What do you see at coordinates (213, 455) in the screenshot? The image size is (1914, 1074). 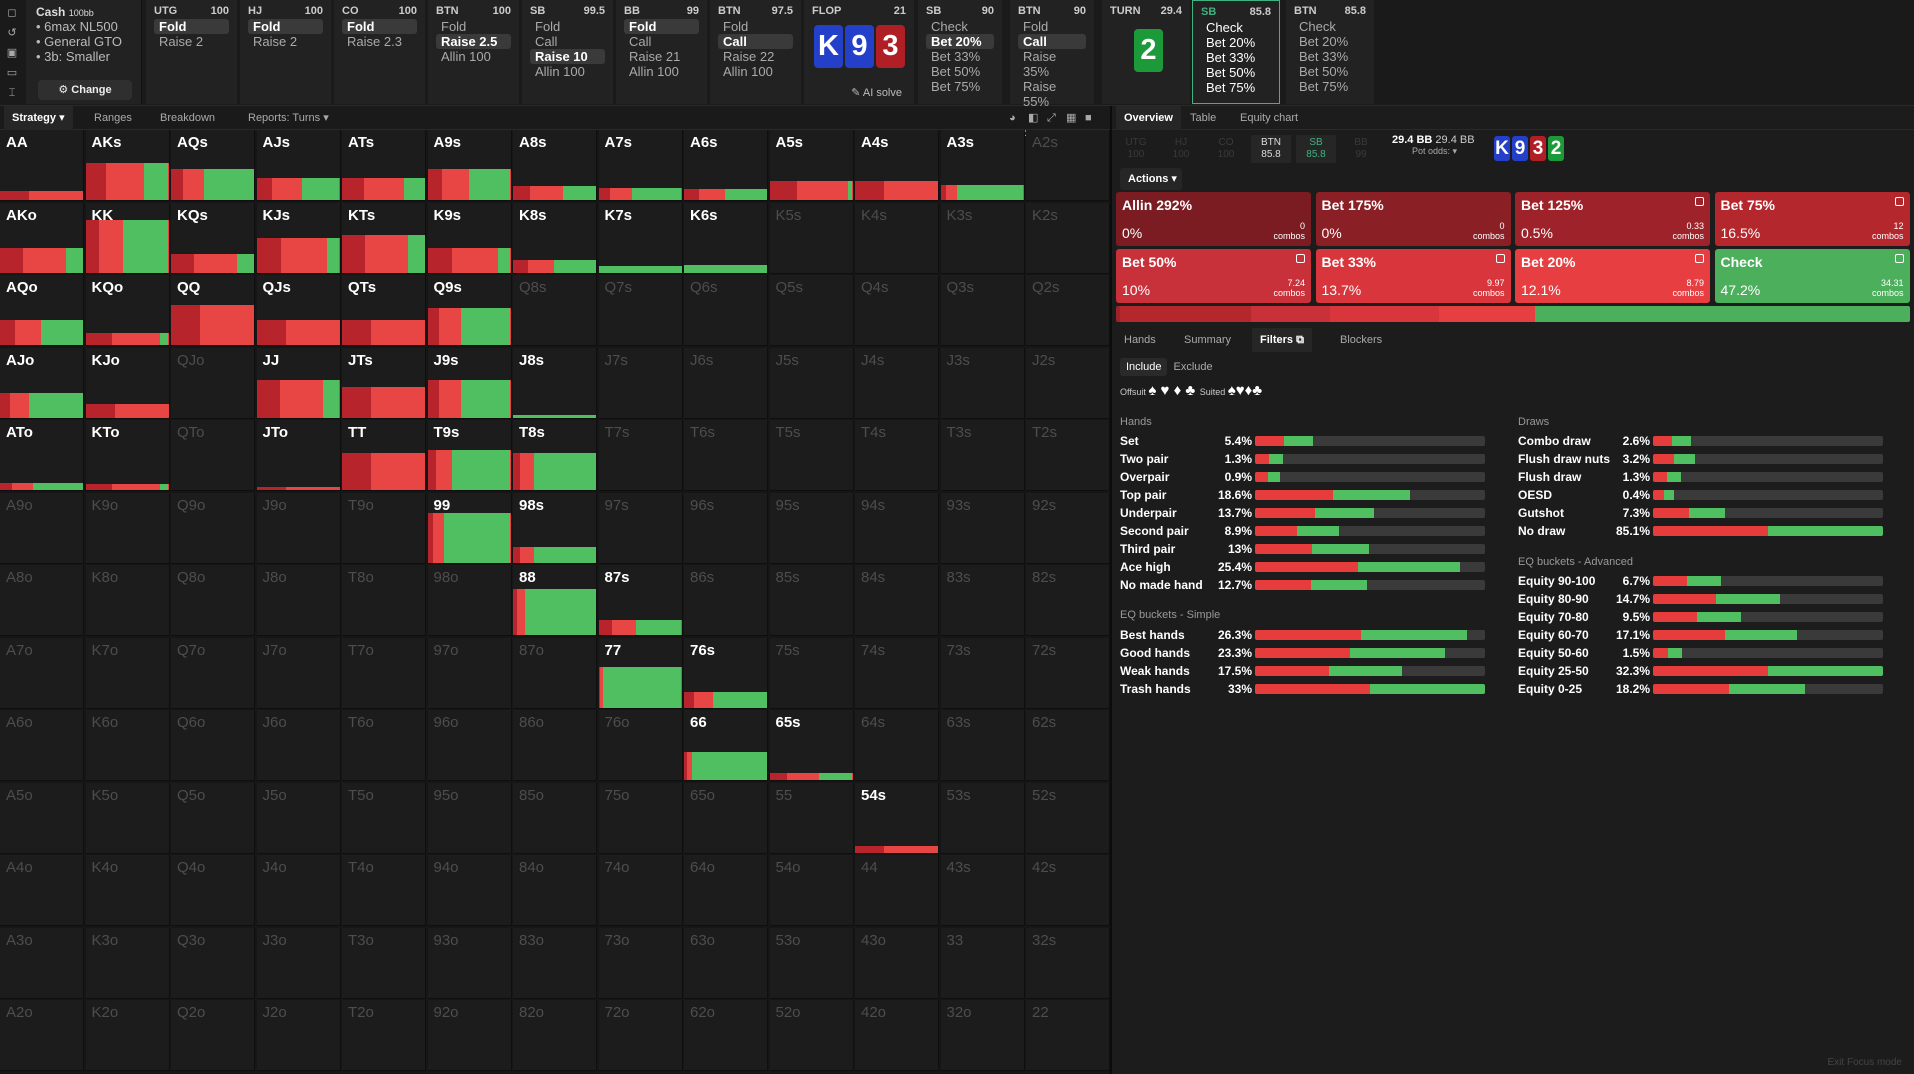 I see `hand-cell-QTo: QTo` at bounding box center [213, 455].